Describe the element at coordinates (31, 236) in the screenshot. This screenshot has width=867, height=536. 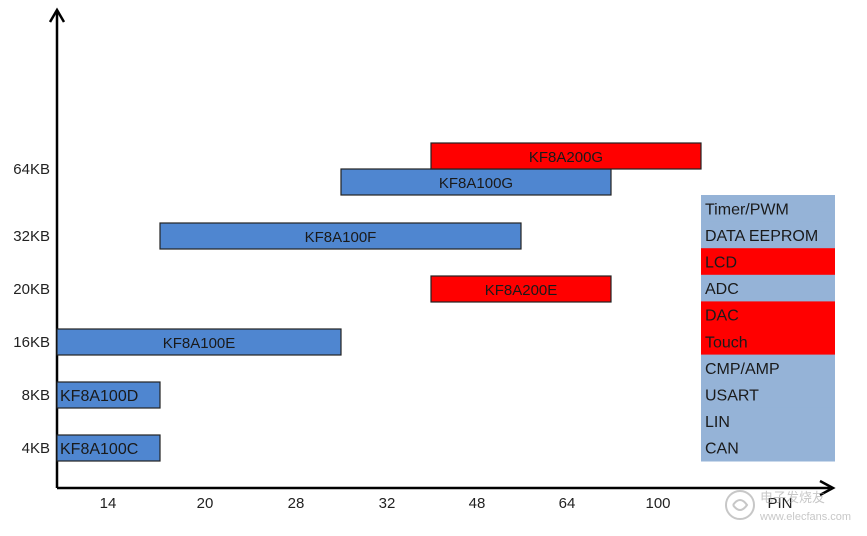
I see `y-tick-label: 32KB` at that location.